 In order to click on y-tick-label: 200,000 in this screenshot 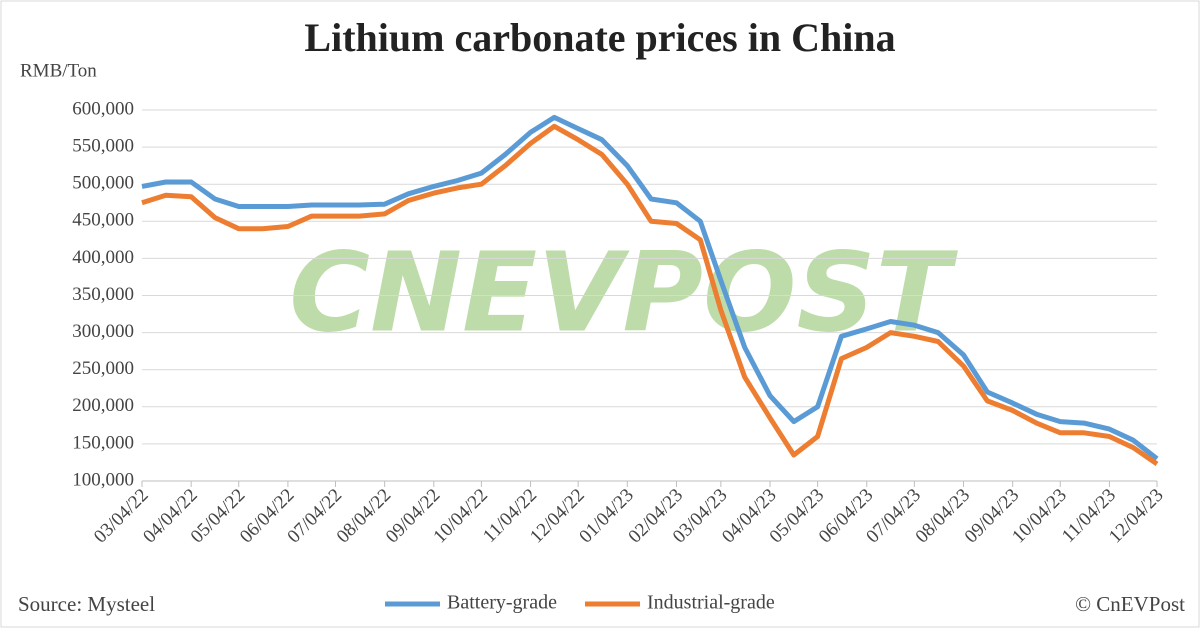, I will do `click(103, 405)`.